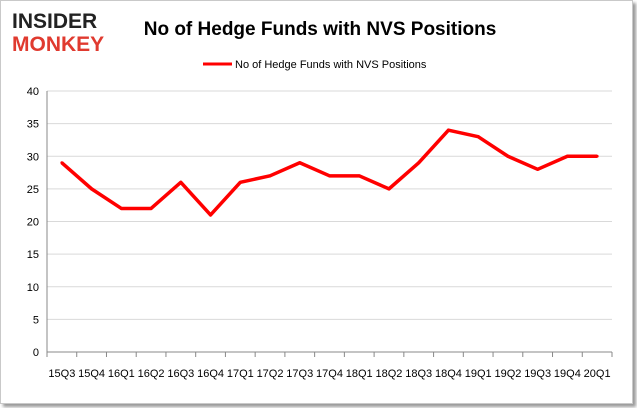  Describe the element at coordinates (36, 353) in the screenshot. I see `y-tick-label: 0` at that location.